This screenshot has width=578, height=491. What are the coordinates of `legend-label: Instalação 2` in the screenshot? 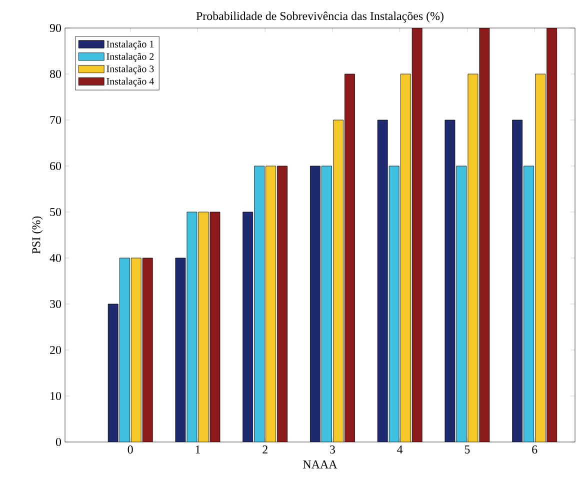 It's located at (130, 57).